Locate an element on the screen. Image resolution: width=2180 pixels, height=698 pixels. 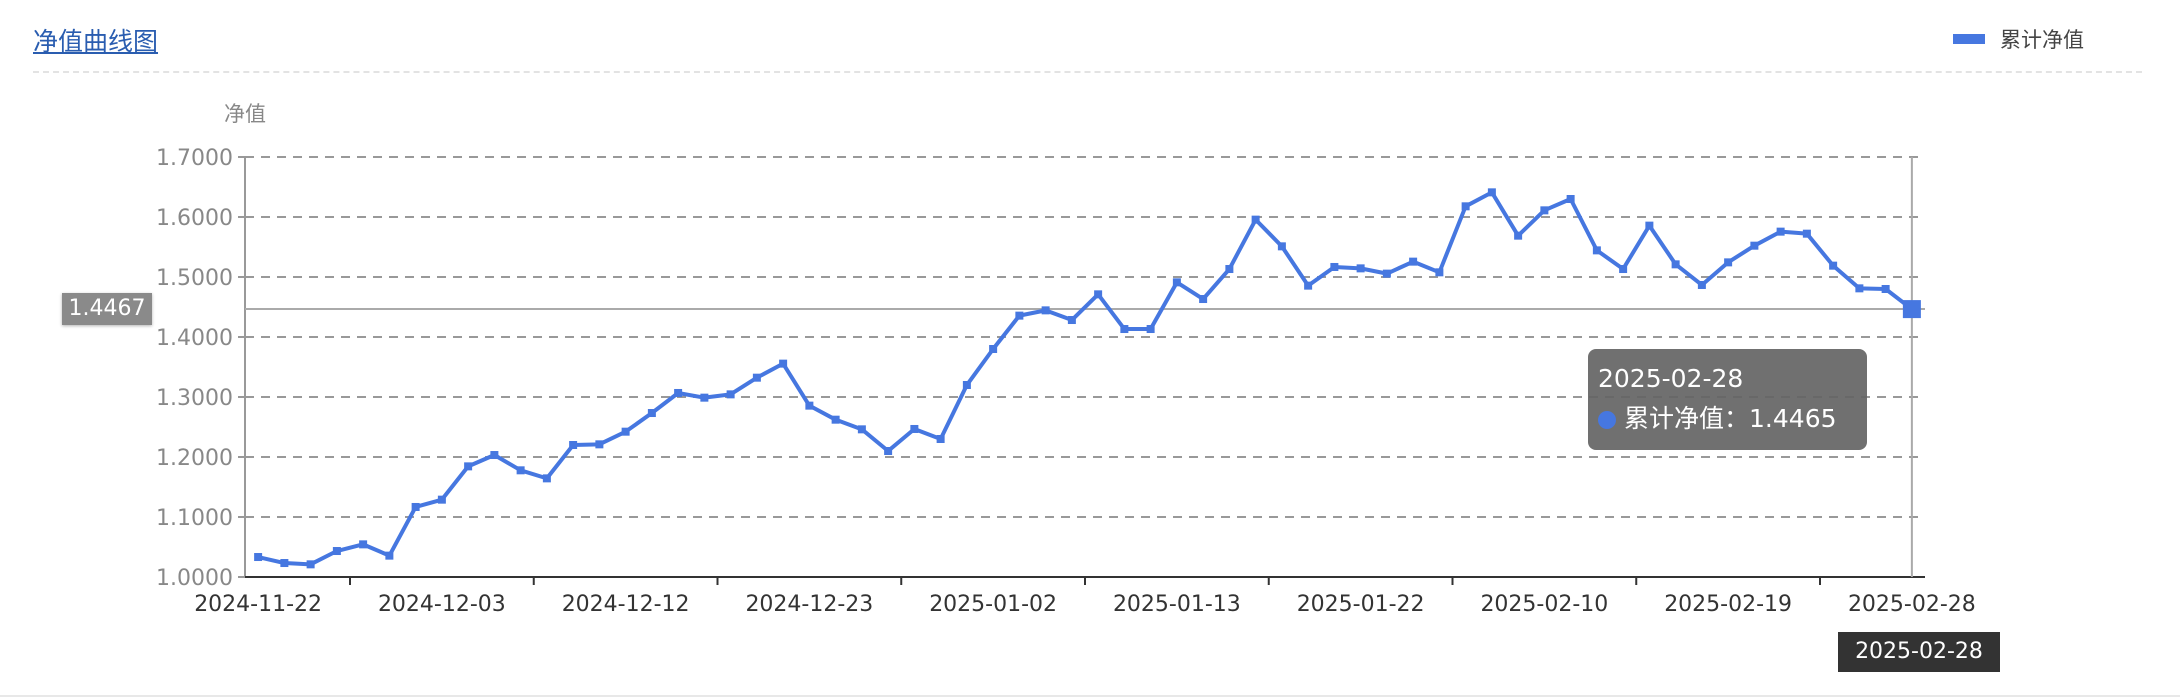
x-tick-label: 2024-12-23 is located at coordinates (809, 604).